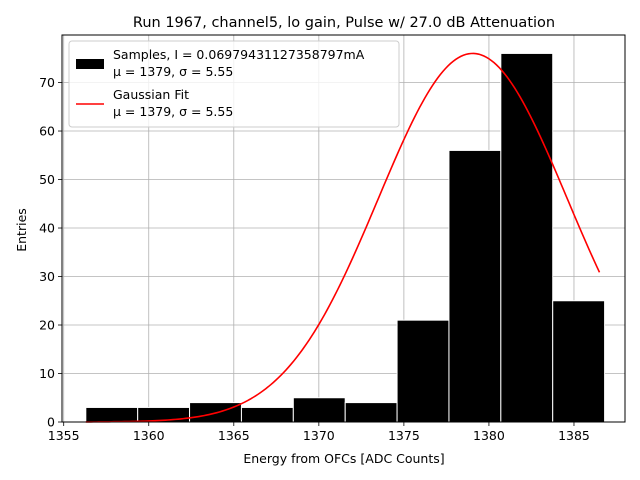  Describe the element at coordinates (21, 230) in the screenshot. I see `y-axis-label: Entries` at that location.